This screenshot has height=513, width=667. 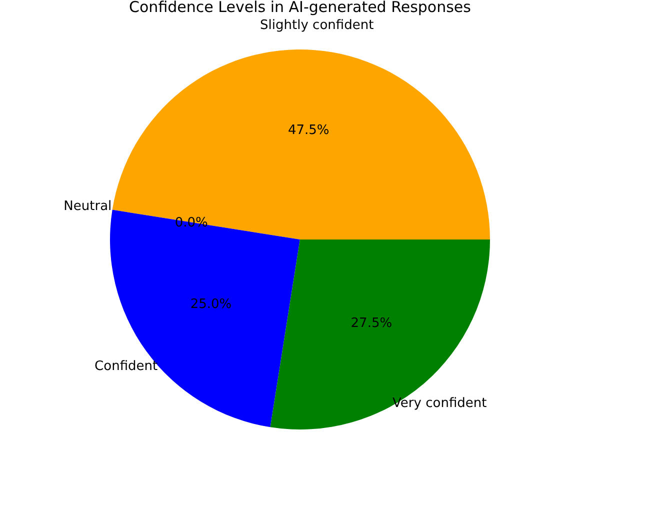 I want to click on data-label: 27.5%, so click(x=371, y=324).